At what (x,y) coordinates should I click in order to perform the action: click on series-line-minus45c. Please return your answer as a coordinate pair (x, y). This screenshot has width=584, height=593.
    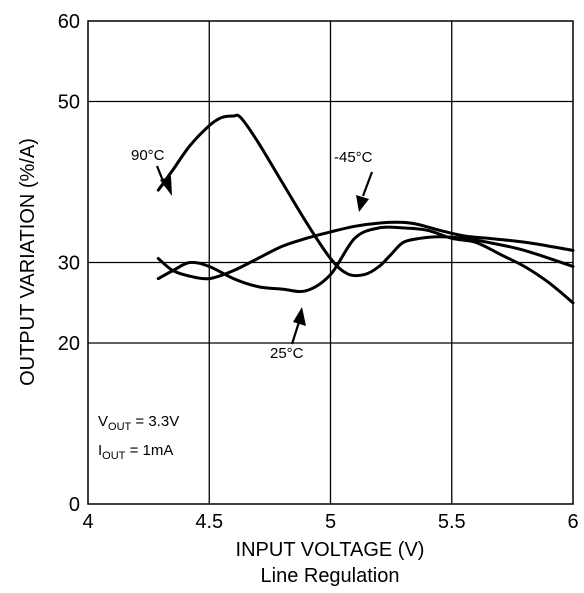
    Looking at the image, I should click on (365, 265).